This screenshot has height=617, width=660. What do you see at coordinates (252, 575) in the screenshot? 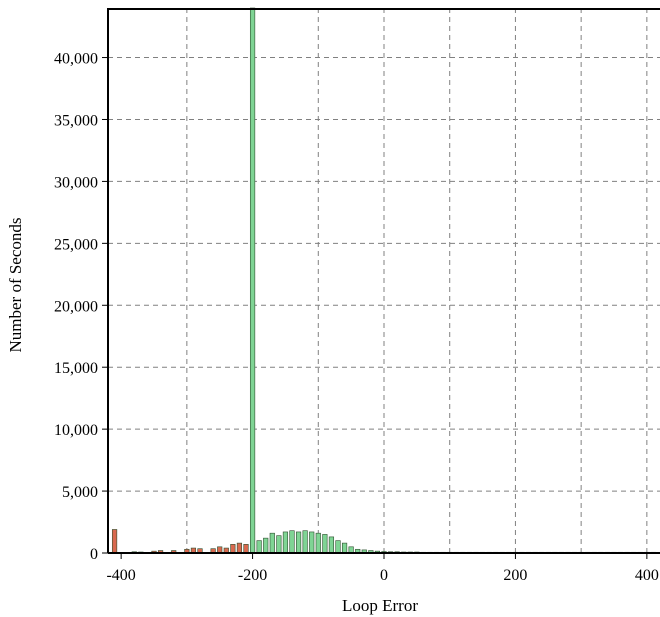
I see `x-tick-label: -200` at bounding box center [252, 575].